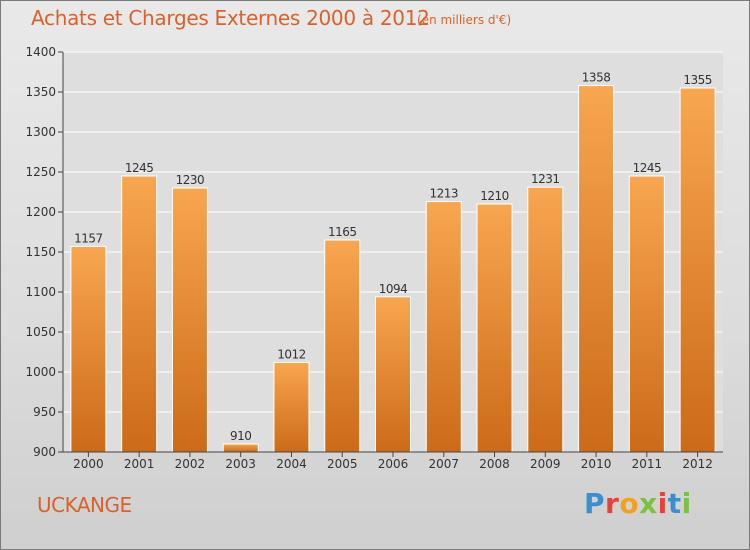 This screenshot has width=750, height=550. What do you see at coordinates (88, 464) in the screenshot?
I see `x-tick-label: 2000` at bounding box center [88, 464].